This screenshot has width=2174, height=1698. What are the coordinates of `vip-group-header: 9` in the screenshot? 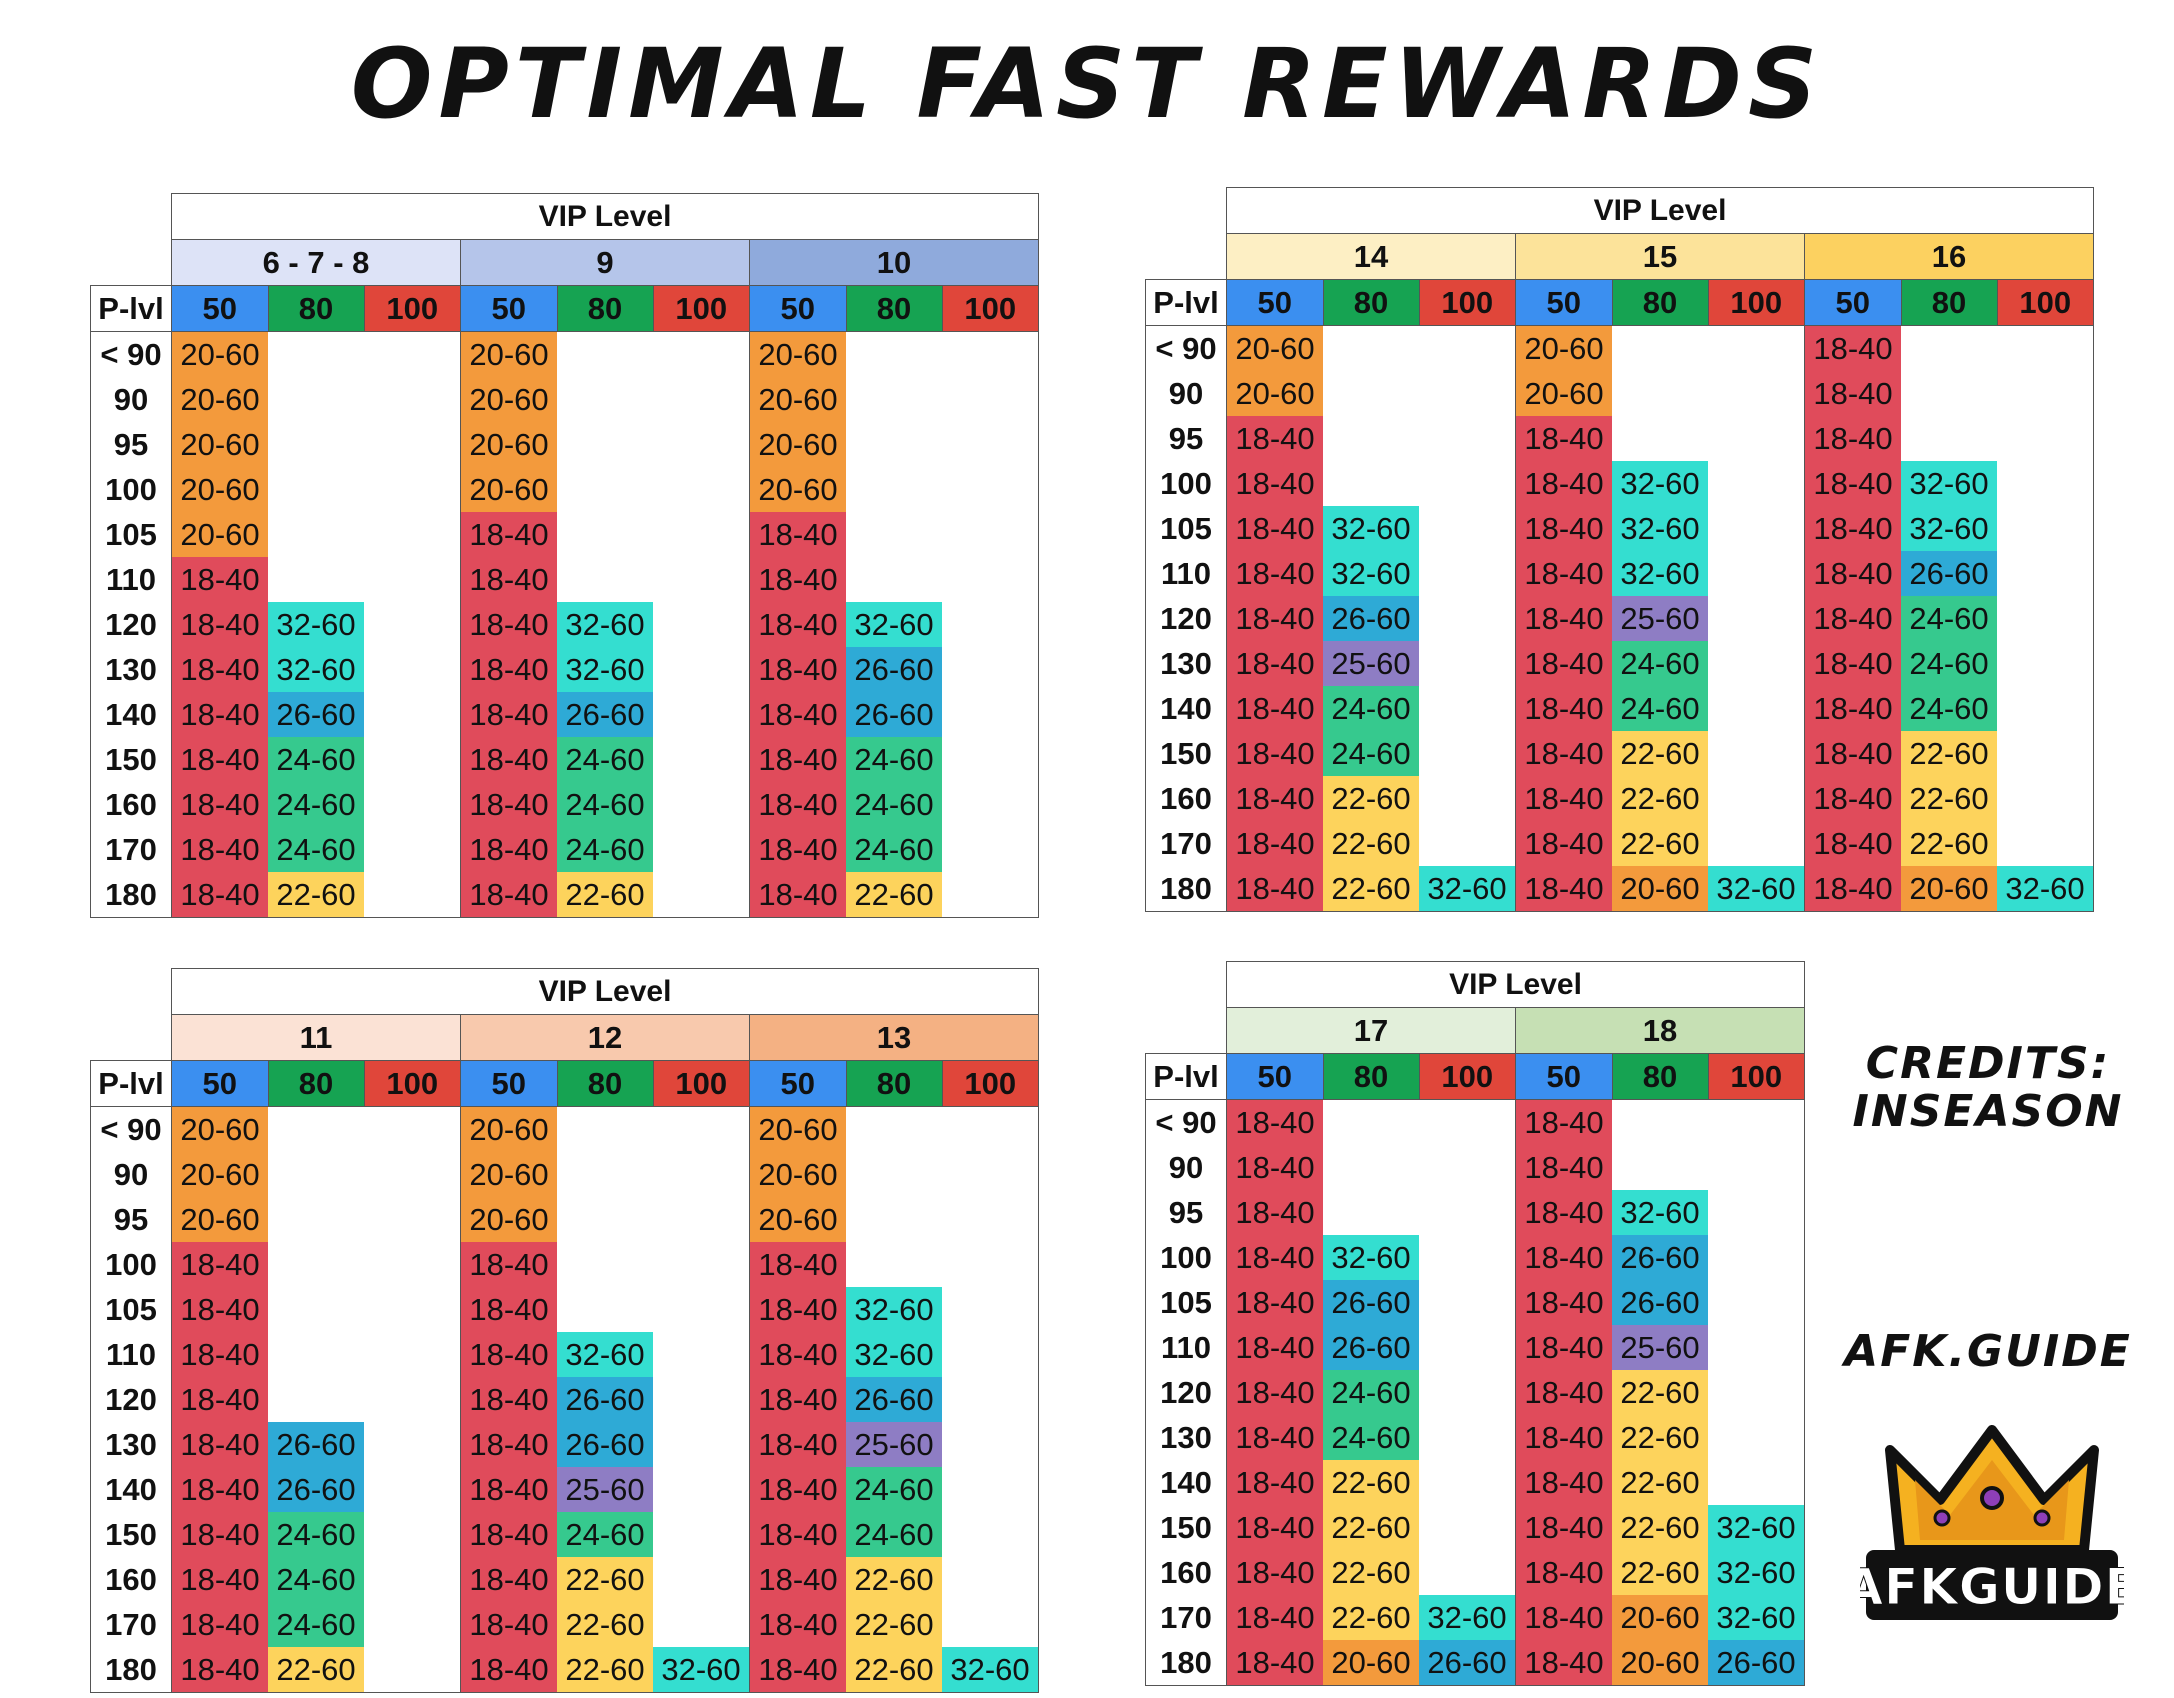 It's located at (605, 262).